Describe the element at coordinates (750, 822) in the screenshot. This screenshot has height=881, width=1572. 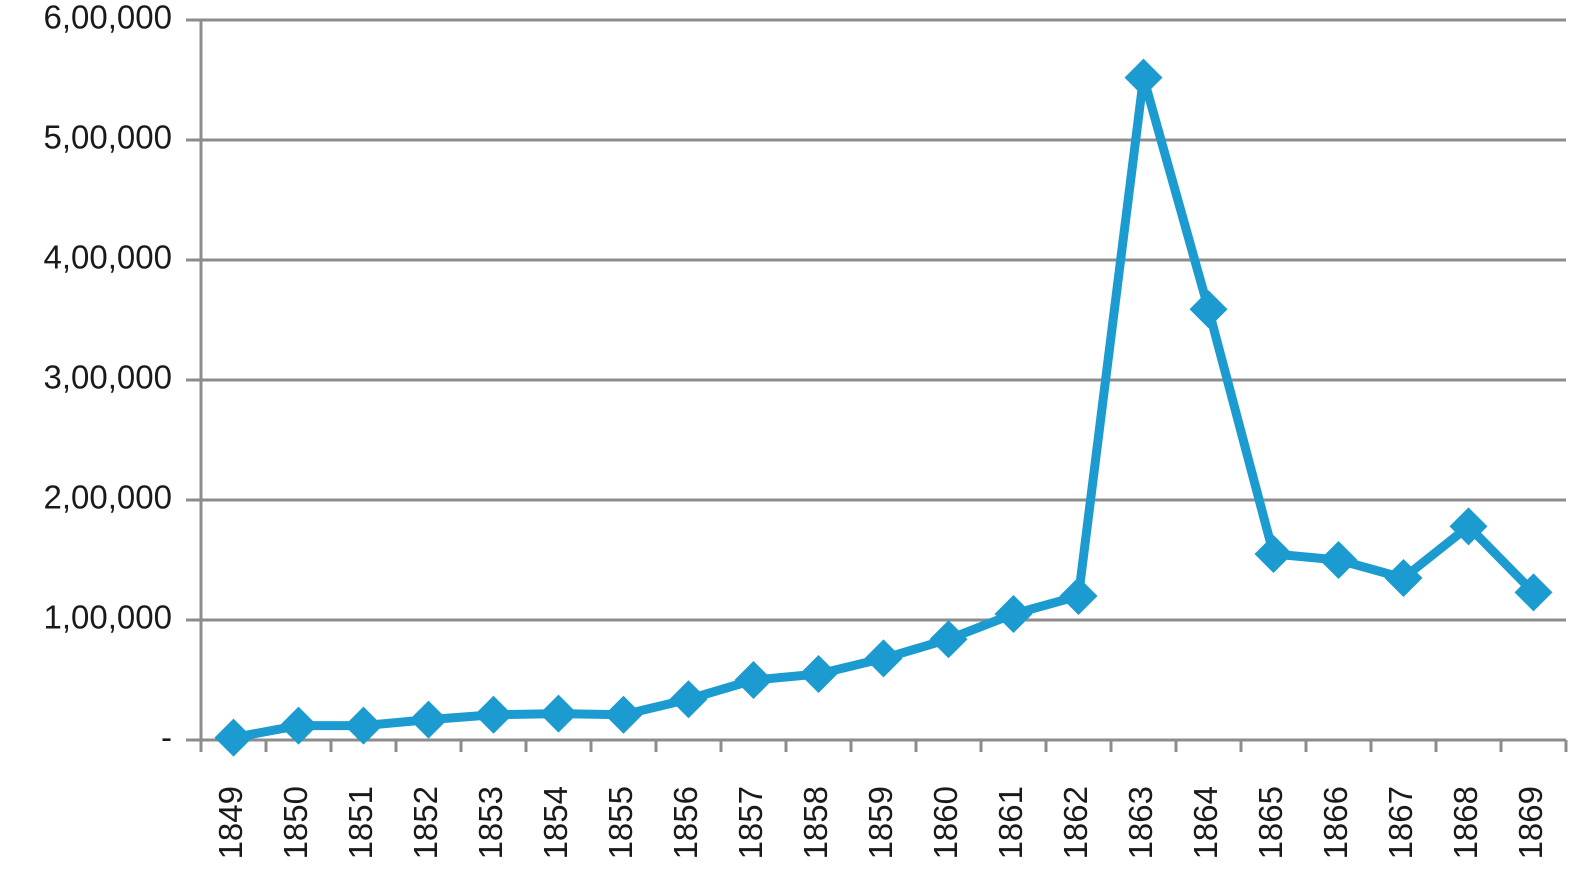
I see `x-tick-label: 1857` at that location.